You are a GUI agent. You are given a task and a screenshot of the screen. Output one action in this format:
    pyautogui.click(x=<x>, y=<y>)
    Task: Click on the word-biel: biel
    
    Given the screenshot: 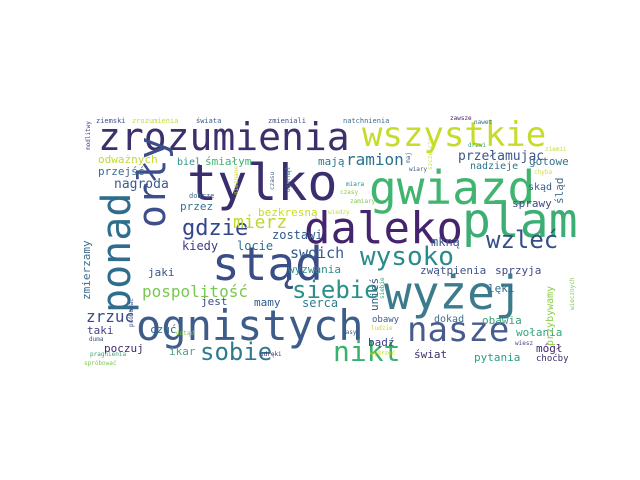 What is the action you would take?
    pyautogui.click(x=189, y=162)
    